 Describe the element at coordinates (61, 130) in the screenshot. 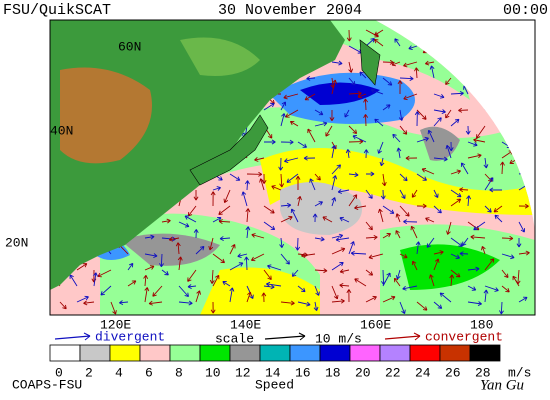

I see `lat-label: 40N` at that location.